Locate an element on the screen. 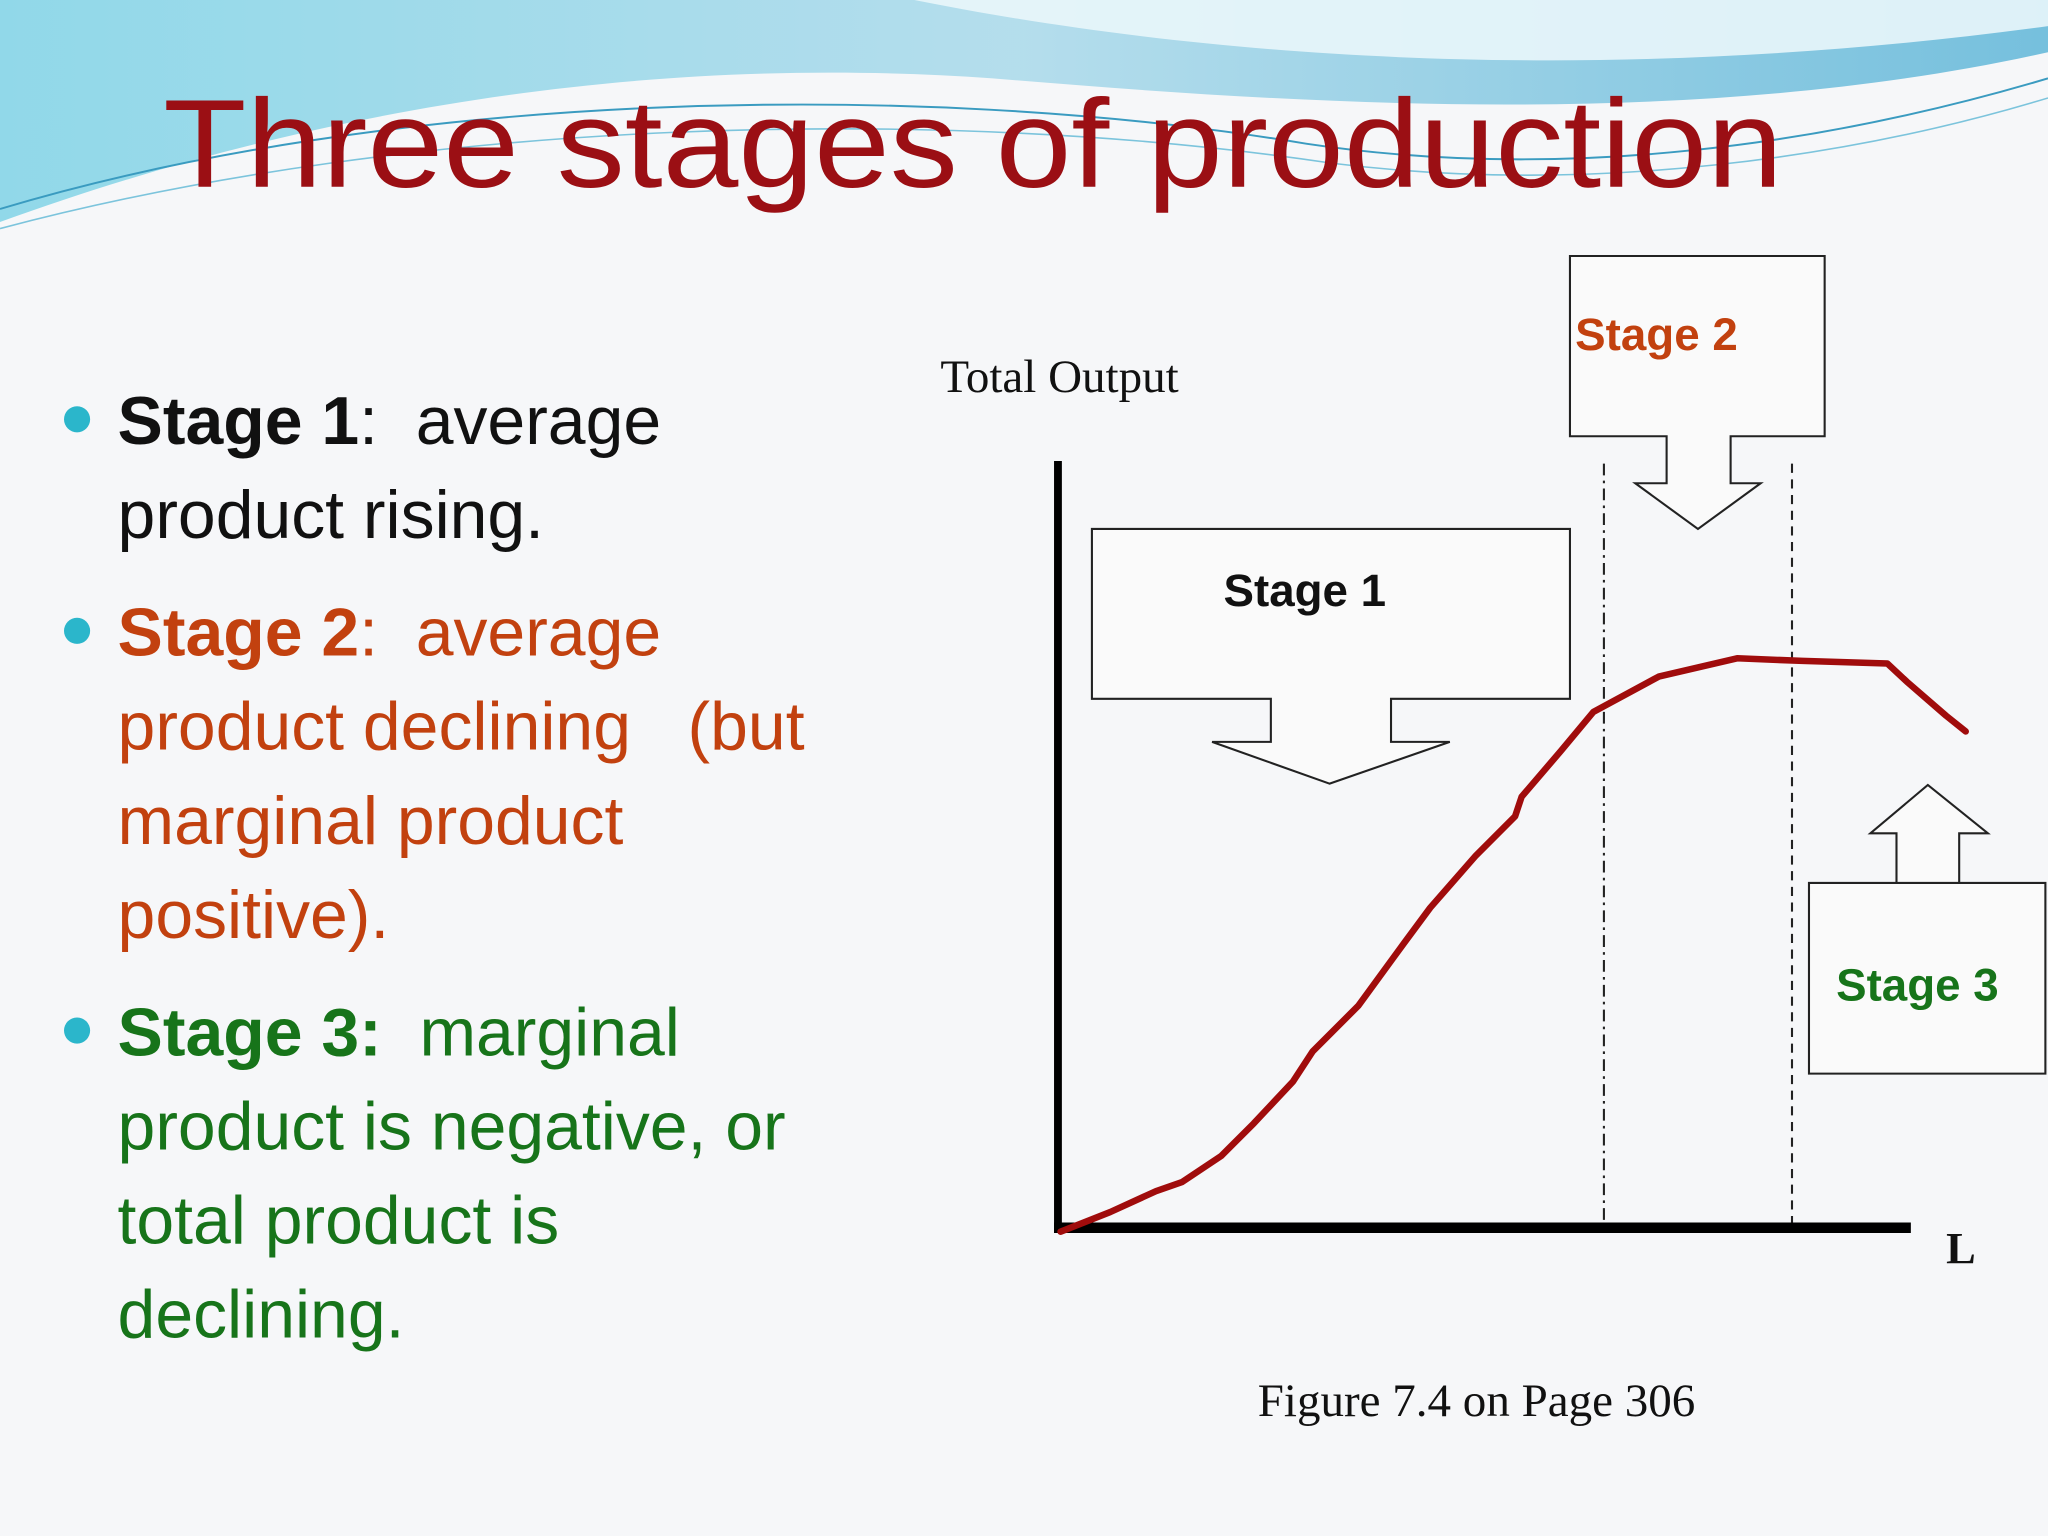  callout-label: Stage 2 is located at coordinates (1656, 334).